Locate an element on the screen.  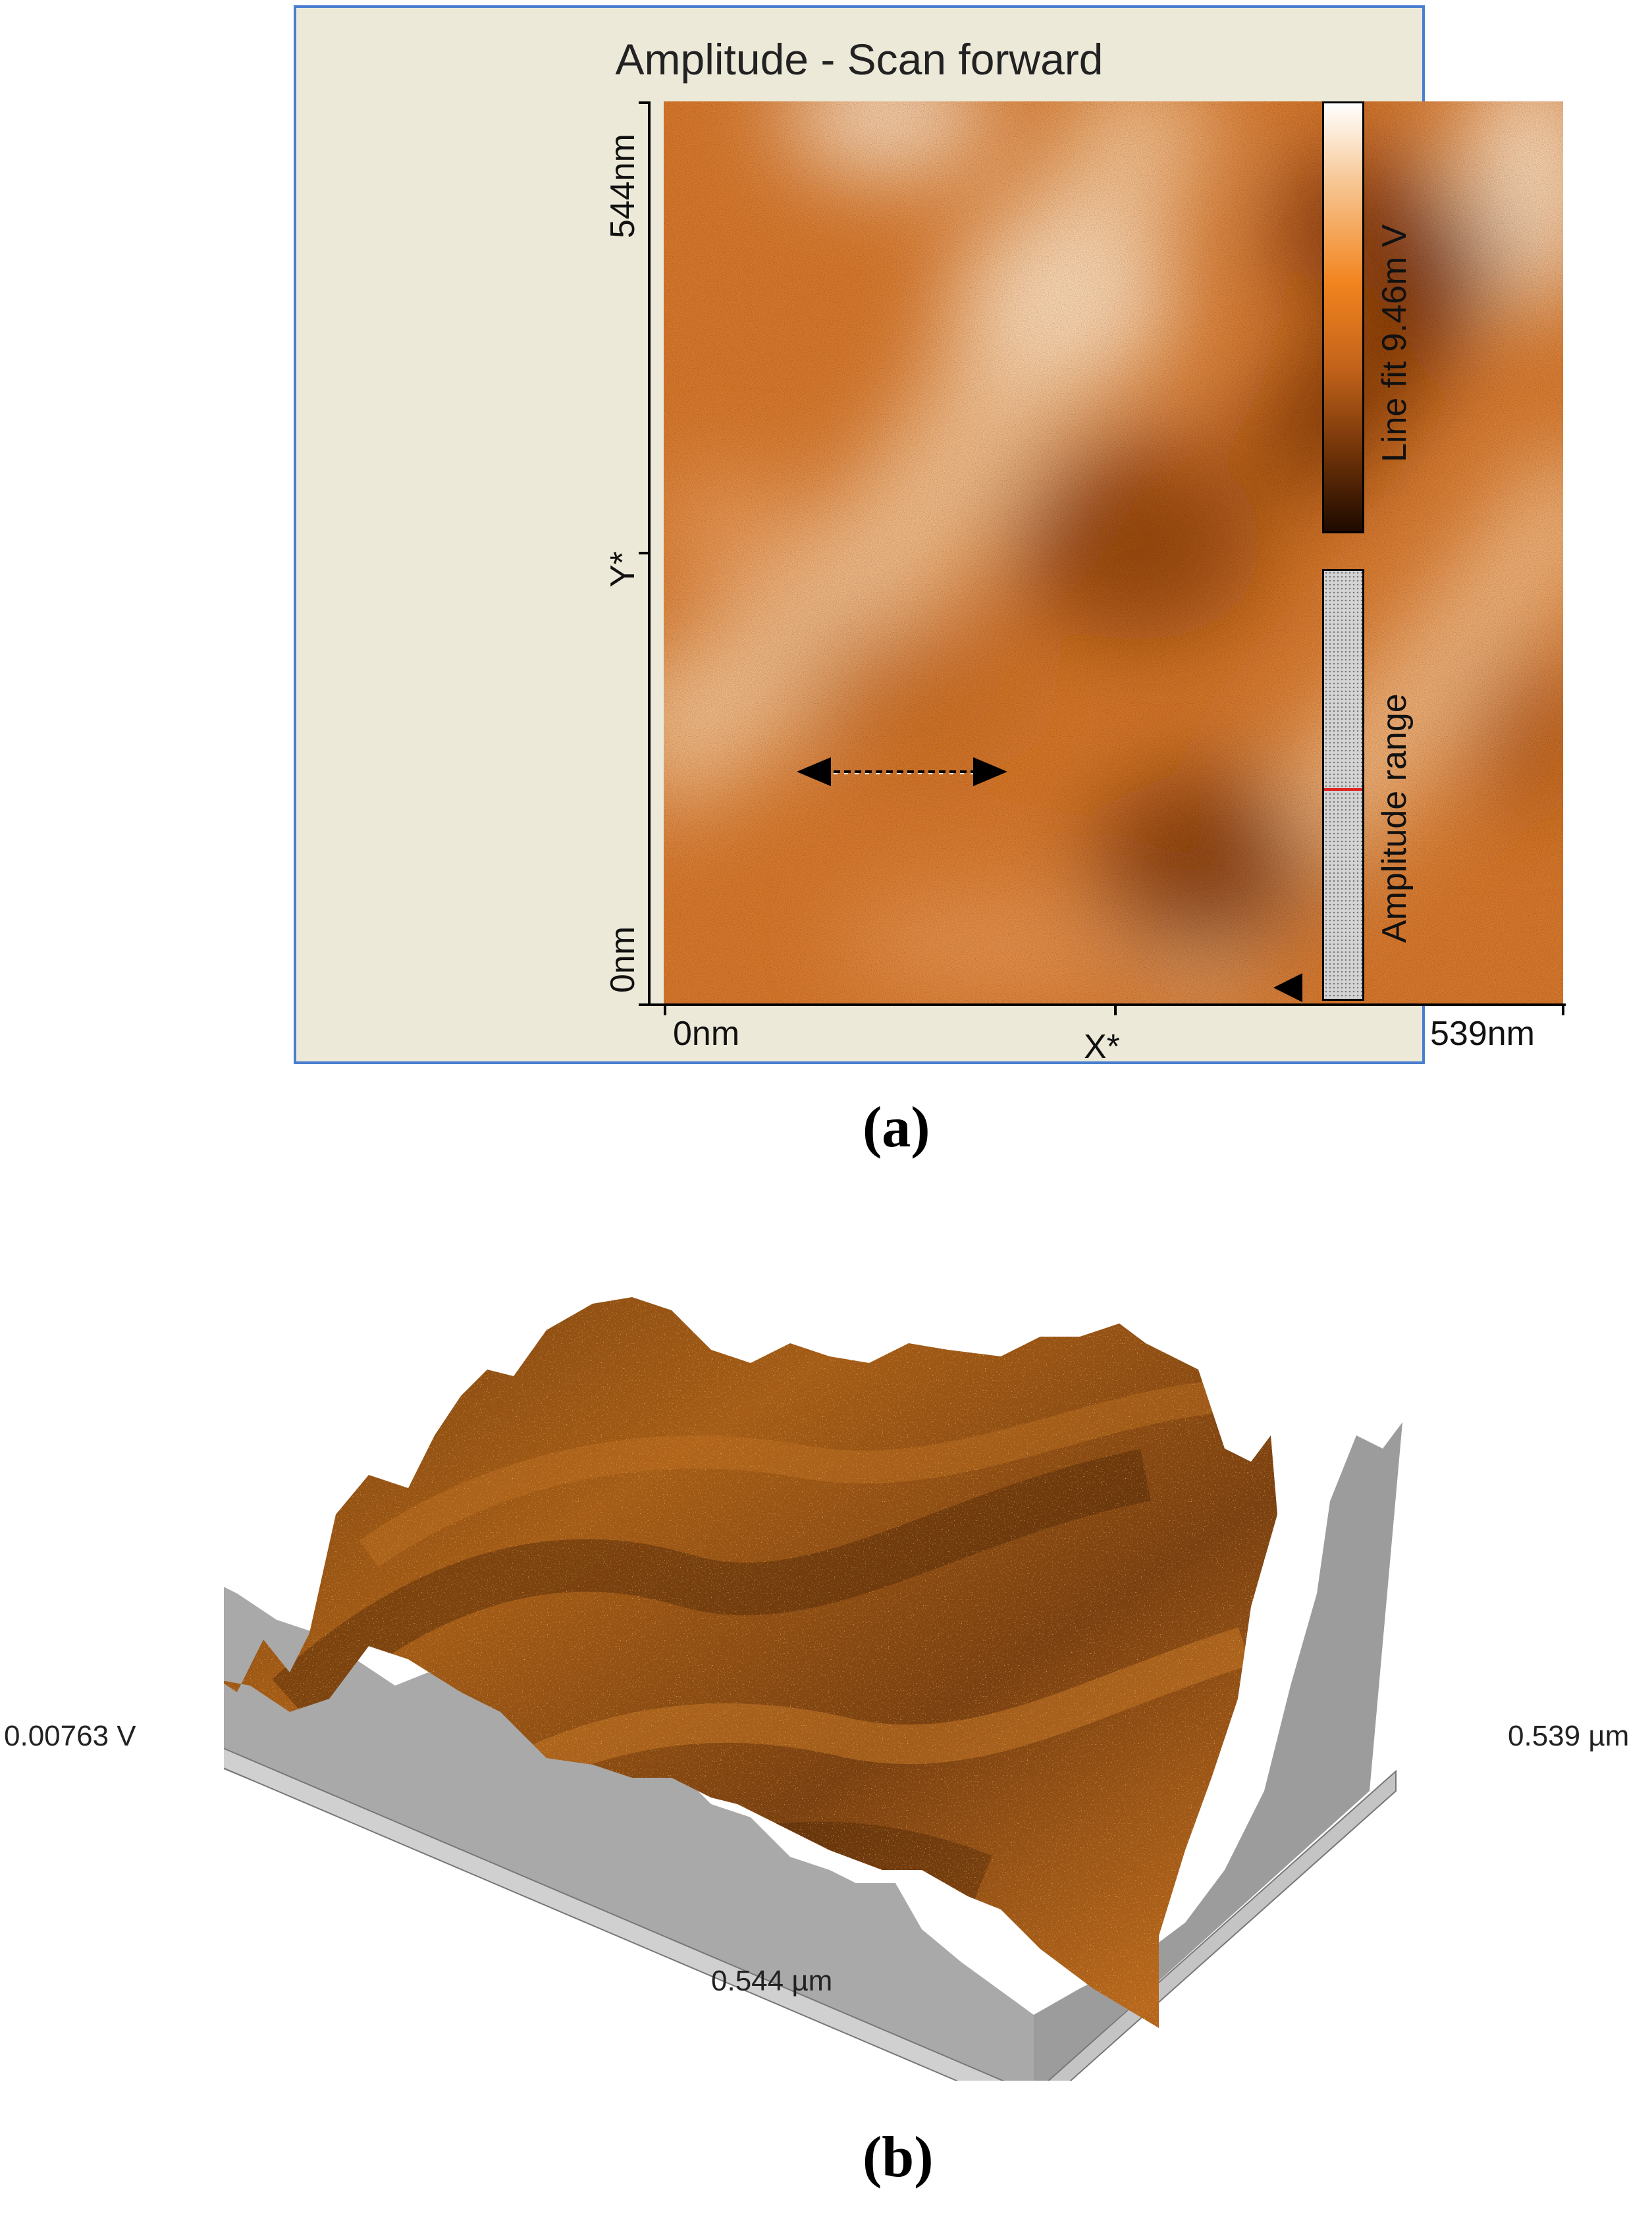
z-range-label: 0.00763 V is located at coordinates (70, 1736).